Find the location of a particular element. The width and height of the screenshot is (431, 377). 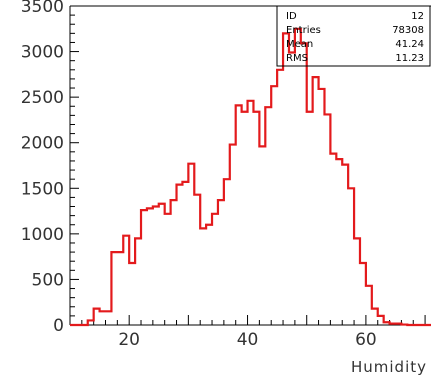

y-tick-label: 2500 is located at coordinates (42, 98).